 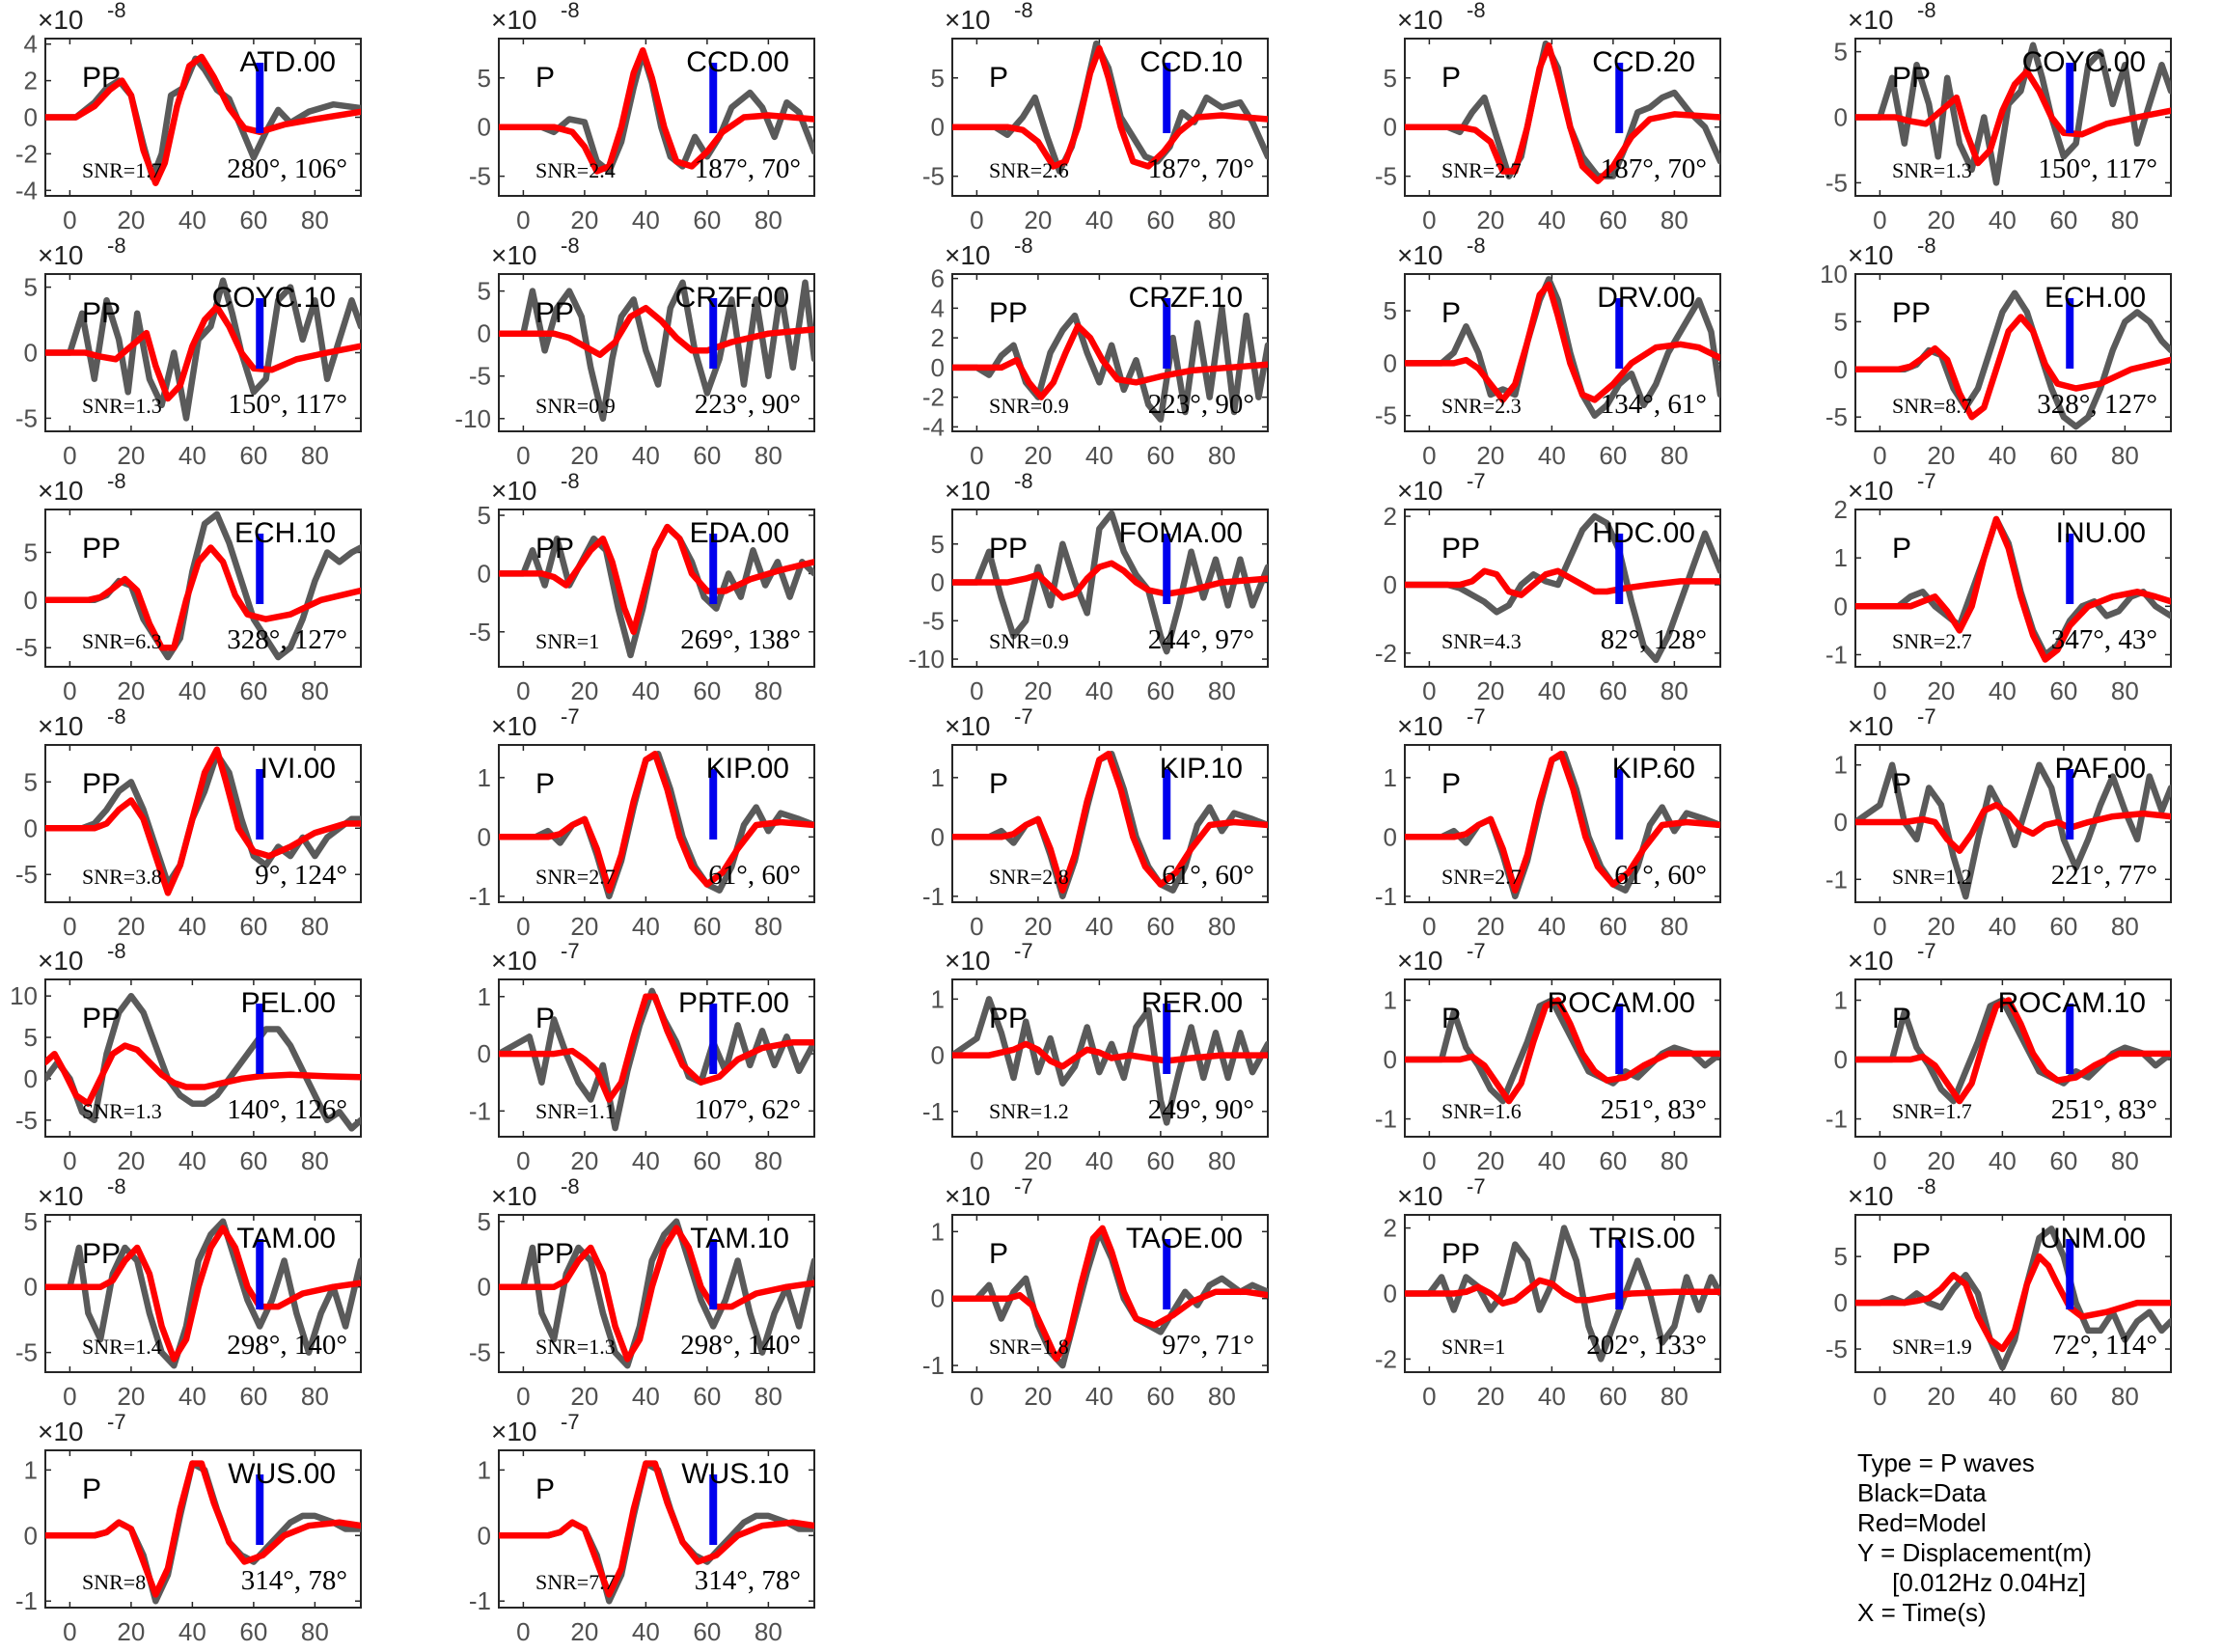 I want to click on panel-paf-00-xtick-label: 40, so click(x=2003, y=926).